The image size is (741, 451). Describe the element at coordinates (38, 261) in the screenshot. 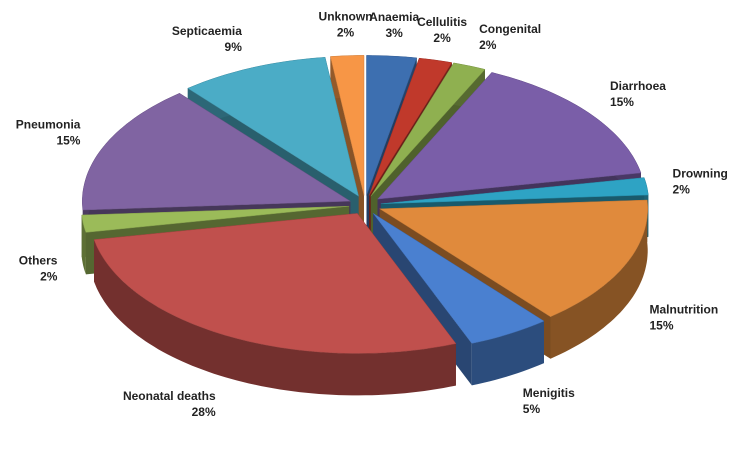

I see `slice-label: Others` at that location.